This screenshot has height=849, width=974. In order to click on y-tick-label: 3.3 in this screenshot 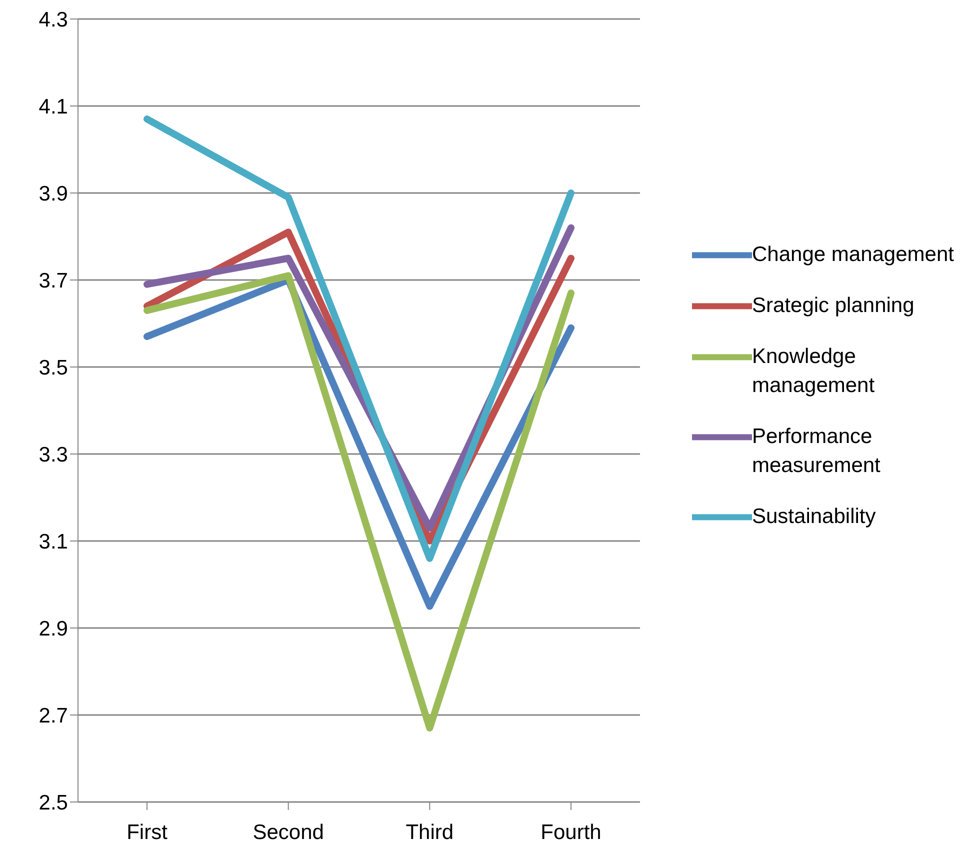, I will do `click(53, 454)`.